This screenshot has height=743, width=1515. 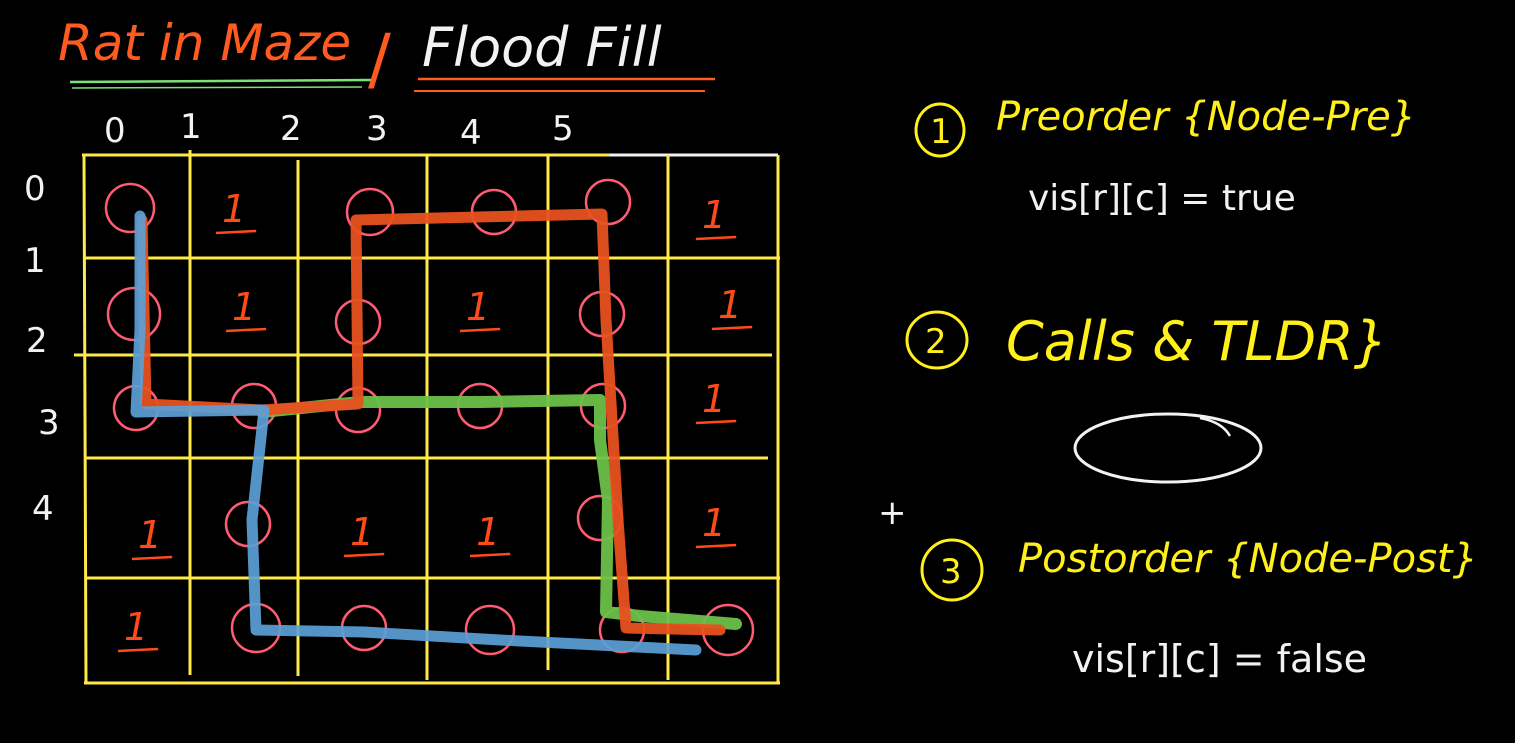 I want to click on row-index-2: 2, so click(x=37, y=341).